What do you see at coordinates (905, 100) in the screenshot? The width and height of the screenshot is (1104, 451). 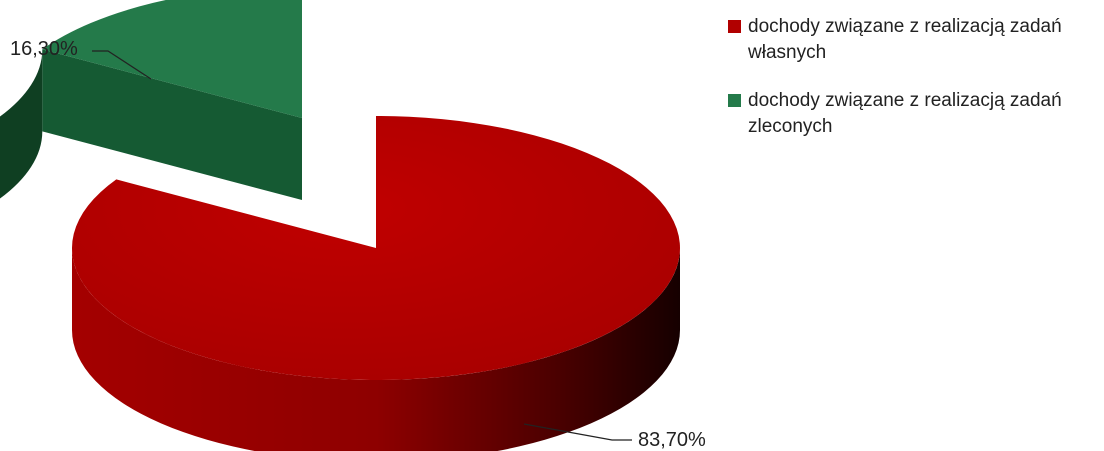 I see `legend-label-zlecone-line1: dochody związane z realizacją zadań` at bounding box center [905, 100].